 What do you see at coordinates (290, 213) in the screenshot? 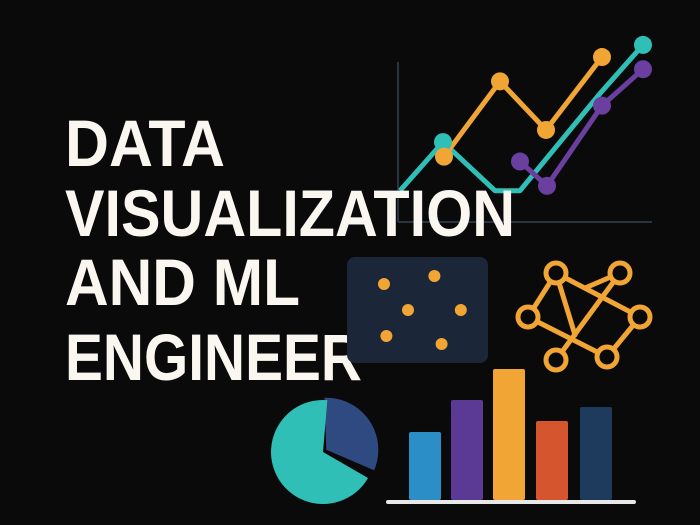
I see `title-line-2: VISUALIZATION` at bounding box center [290, 213].